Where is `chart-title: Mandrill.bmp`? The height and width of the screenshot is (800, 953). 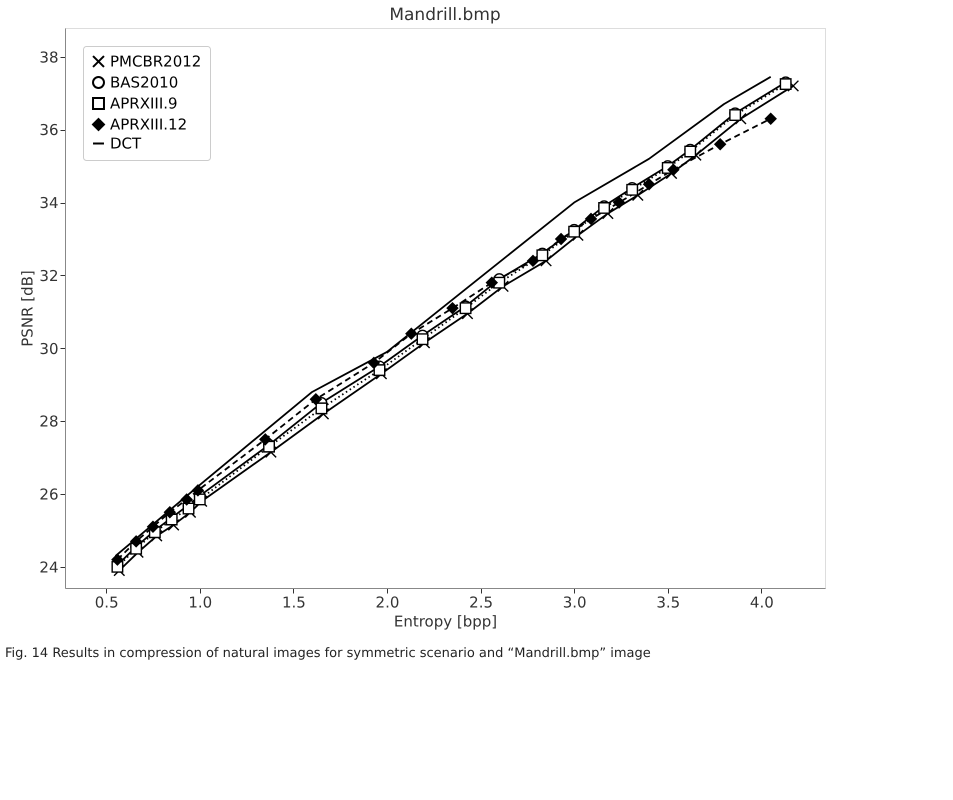 chart-title: Mandrill.bmp is located at coordinates (445, 15).